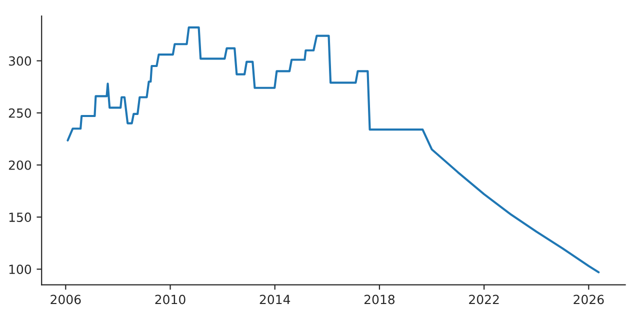  I want to click on x-tick-label: 2026, so click(589, 299).